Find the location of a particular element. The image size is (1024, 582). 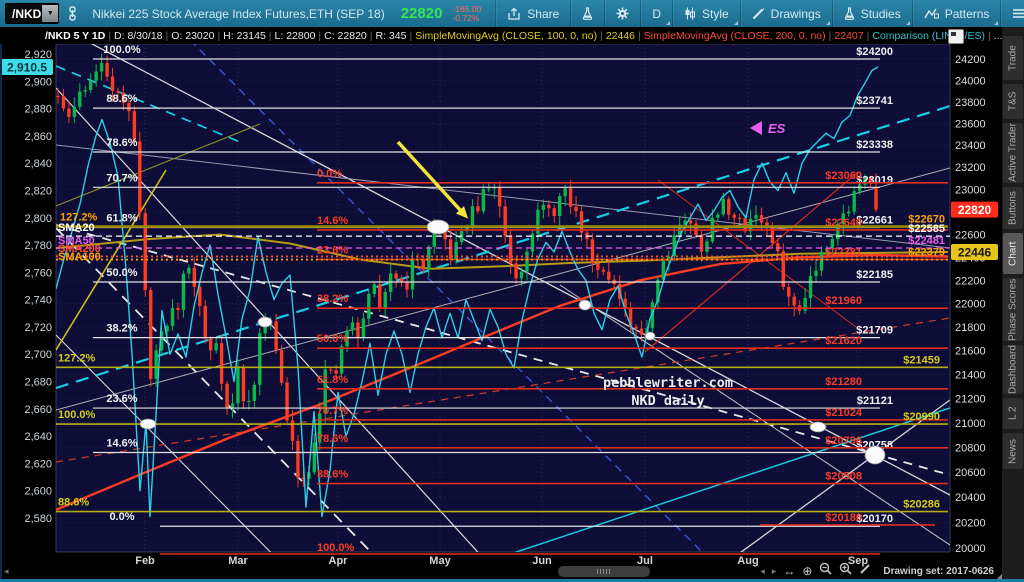

status-field: SimpleMovingAvg (CLOSE, 200, 0, no) is located at coordinates (734, 35).